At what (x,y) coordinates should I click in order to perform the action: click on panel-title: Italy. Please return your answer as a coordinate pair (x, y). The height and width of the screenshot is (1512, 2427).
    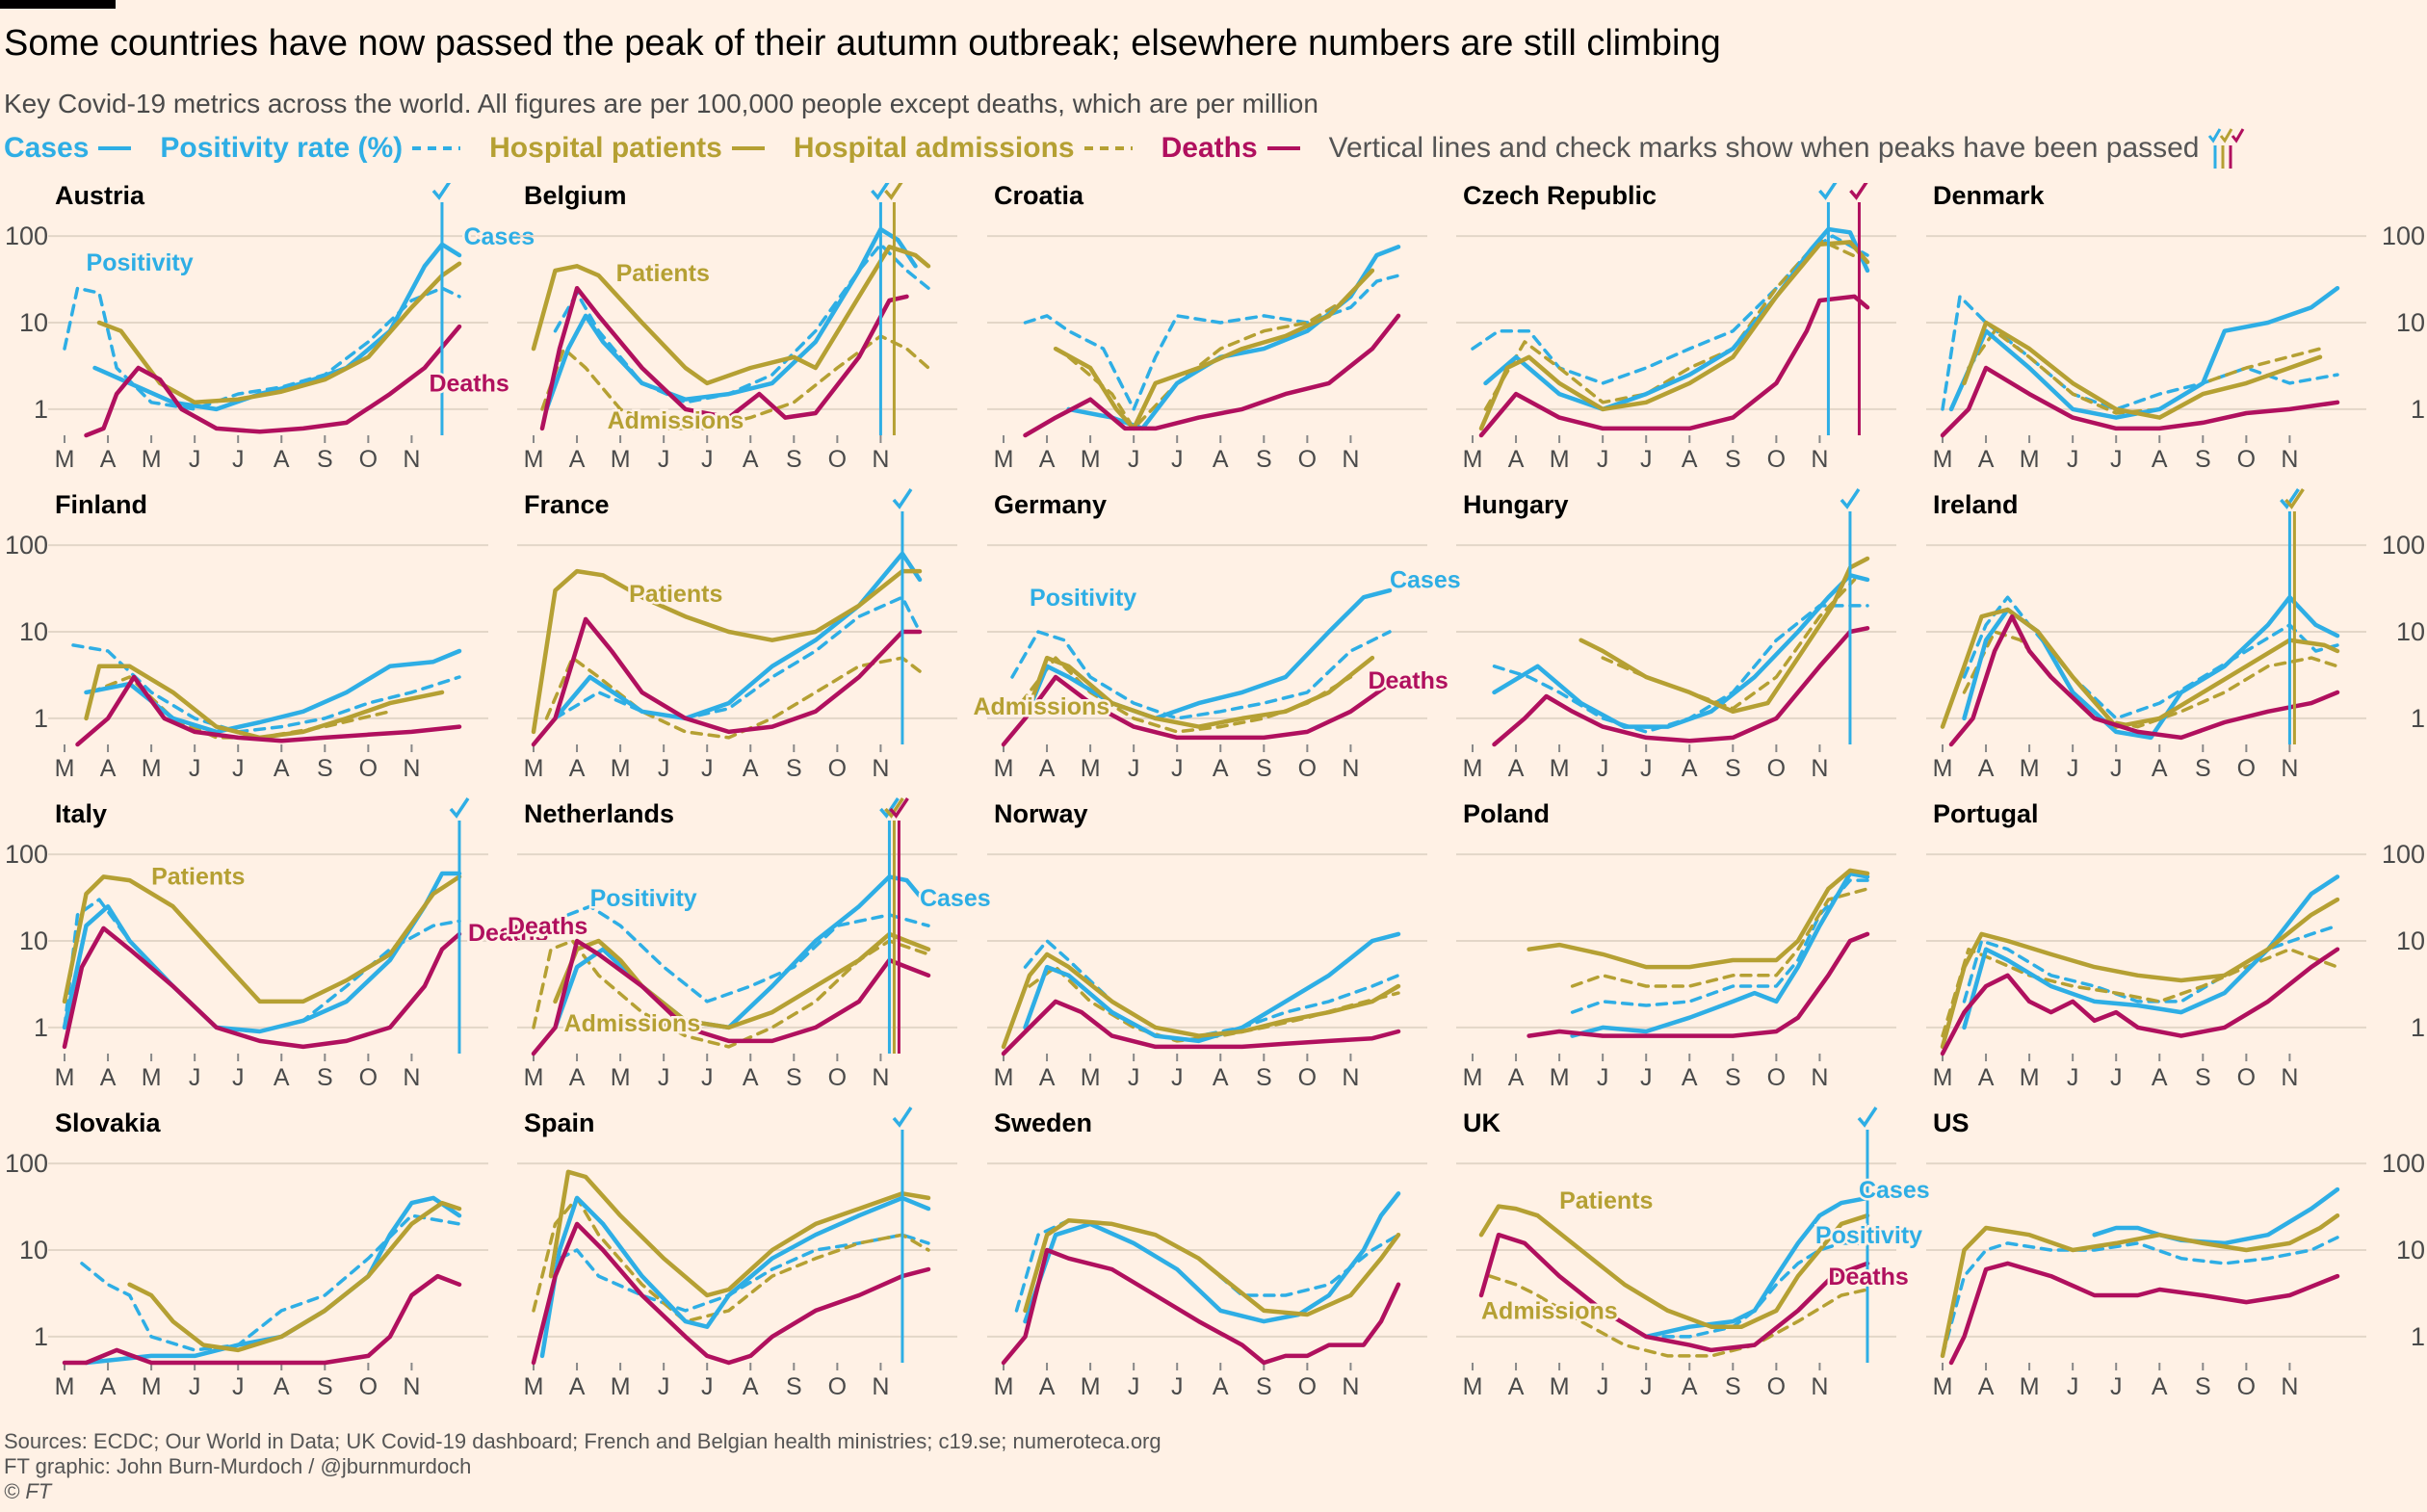
    Looking at the image, I should click on (81, 813).